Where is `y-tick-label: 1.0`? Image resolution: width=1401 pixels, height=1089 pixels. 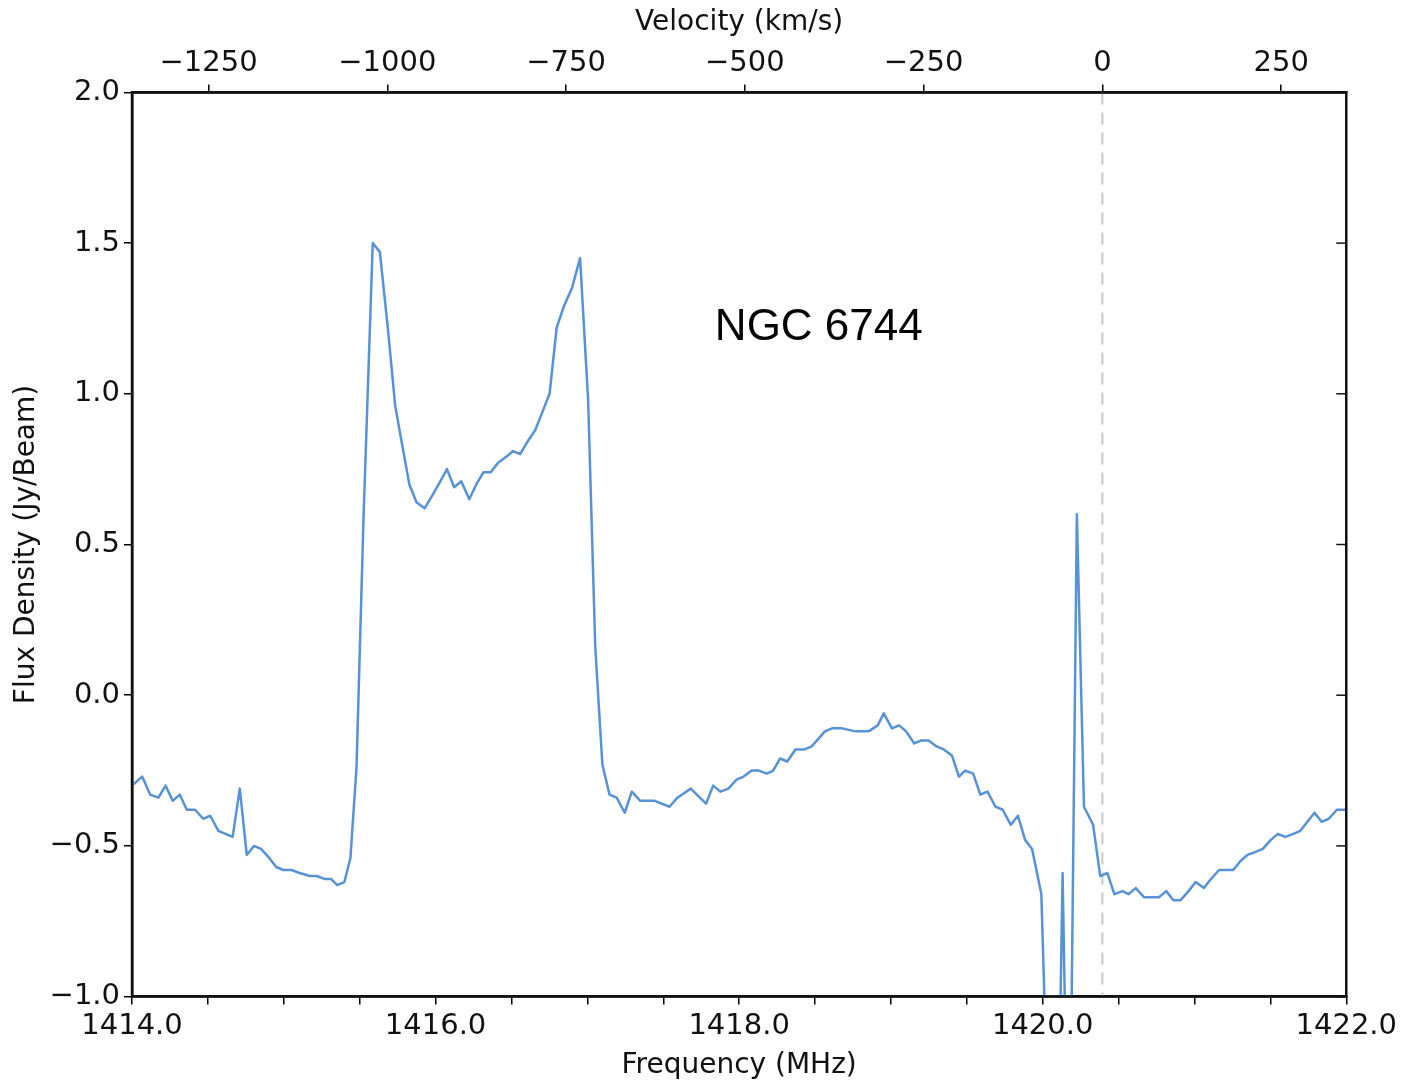
y-tick-label: 1.0 is located at coordinates (97, 391).